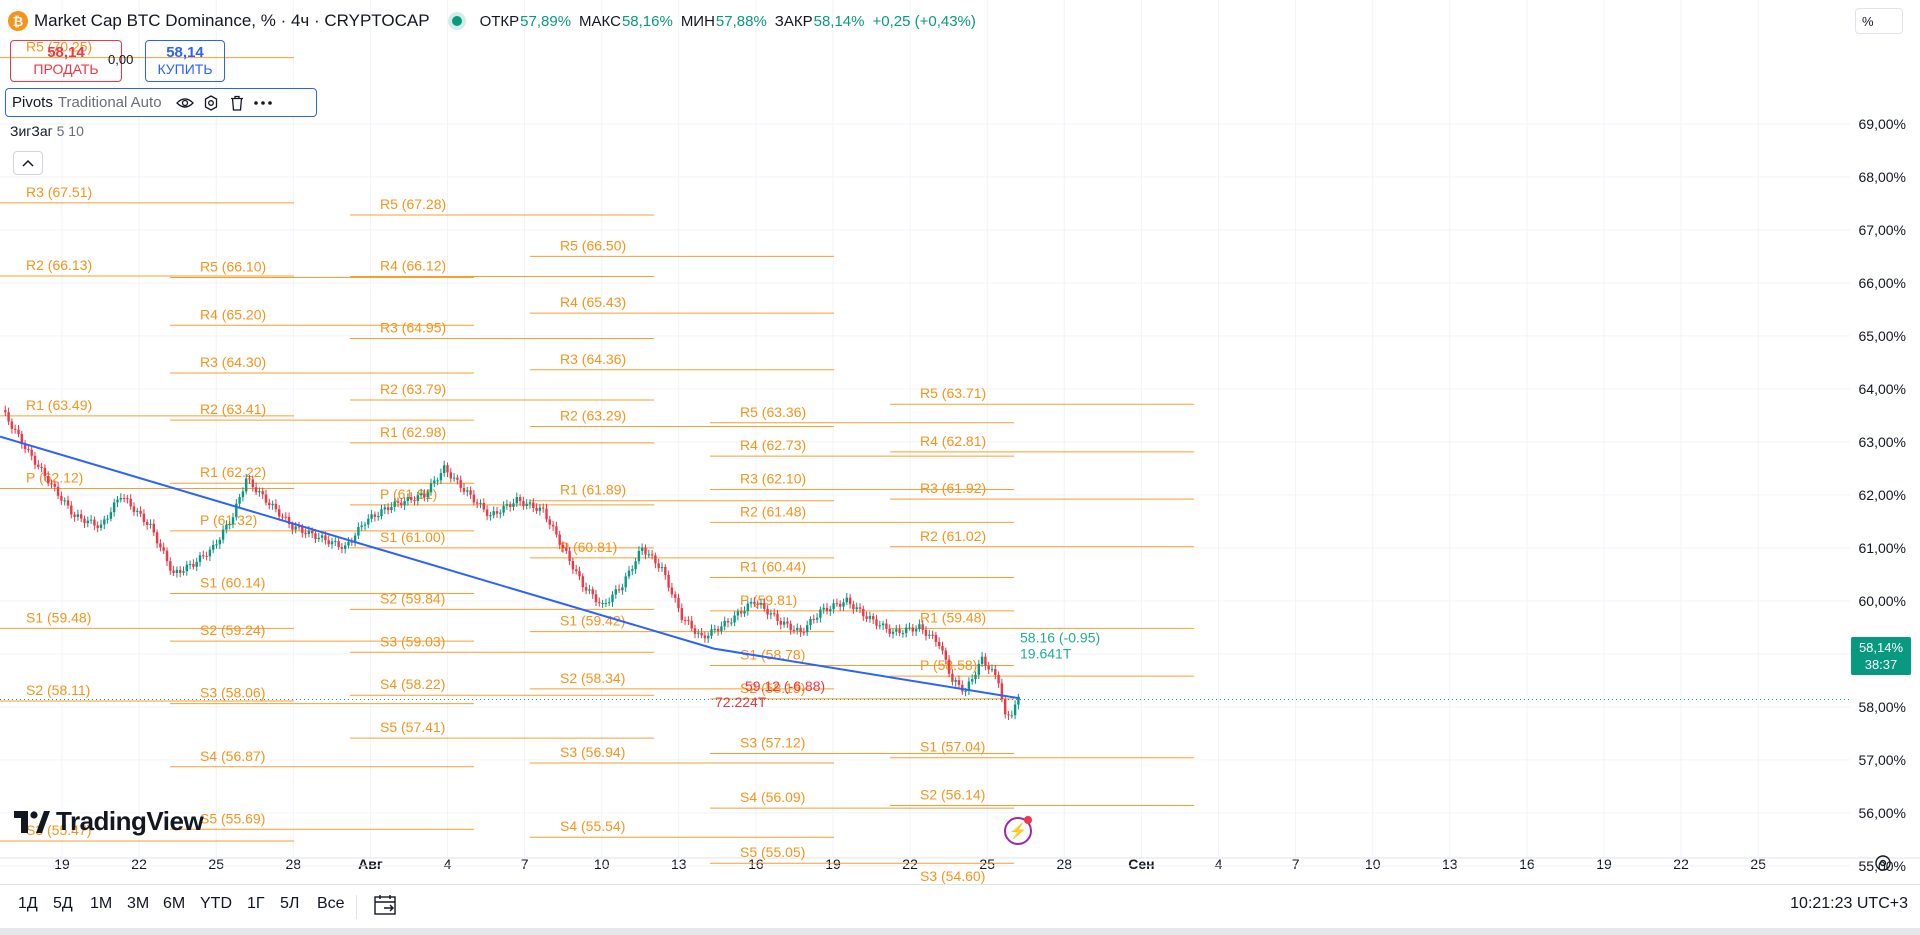 Image resolution: width=1920 pixels, height=935 pixels. What do you see at coordinates (161, 102) in the screenshot?
I see `pivots-indicator-legend: Pivots Traditional Auto` at bounding box center [161, 102].